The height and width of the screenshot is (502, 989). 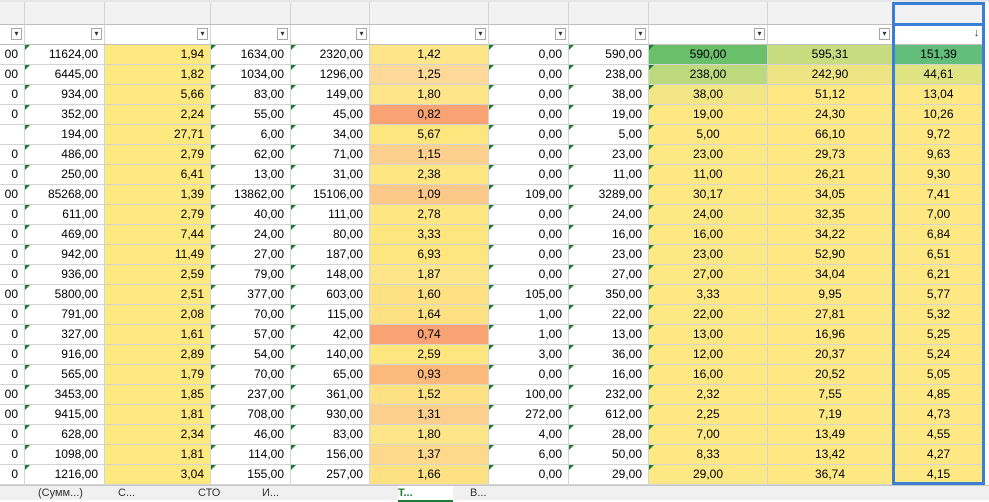 I want to click on cell-r10-cAJ: 0,00, so click(x=529, y=215).